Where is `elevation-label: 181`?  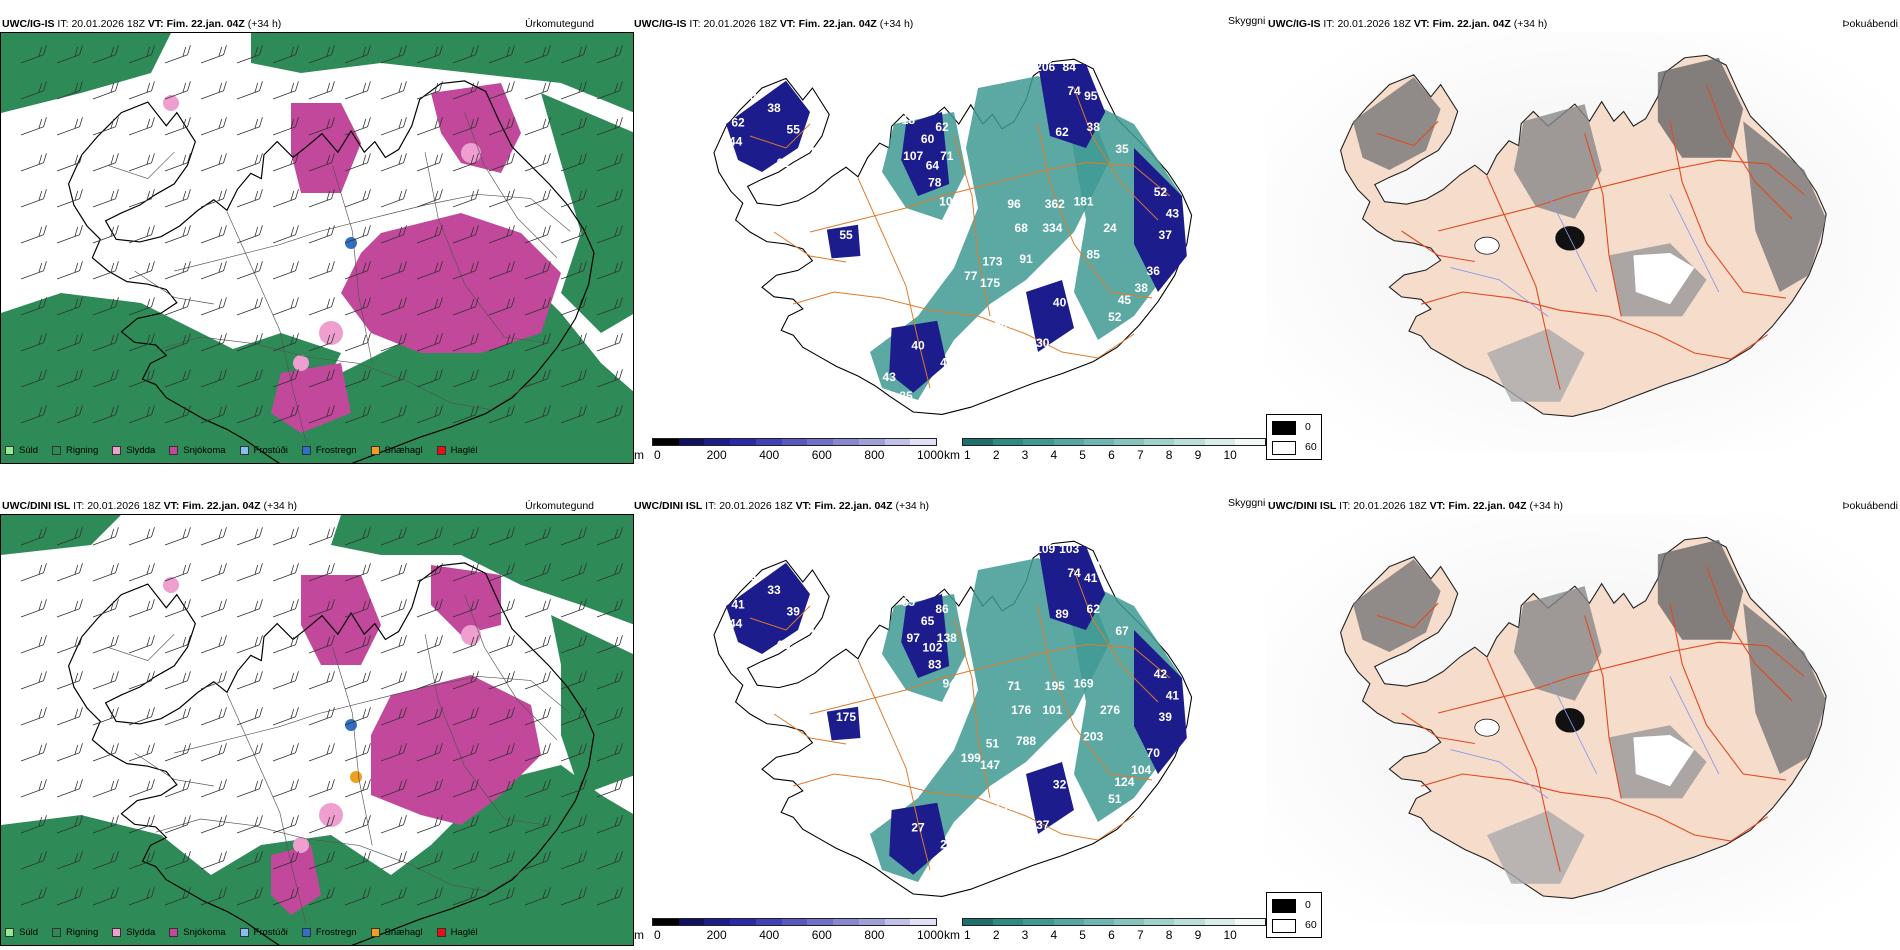 elevation-label: 181 is located at coordinates (1084, 202).